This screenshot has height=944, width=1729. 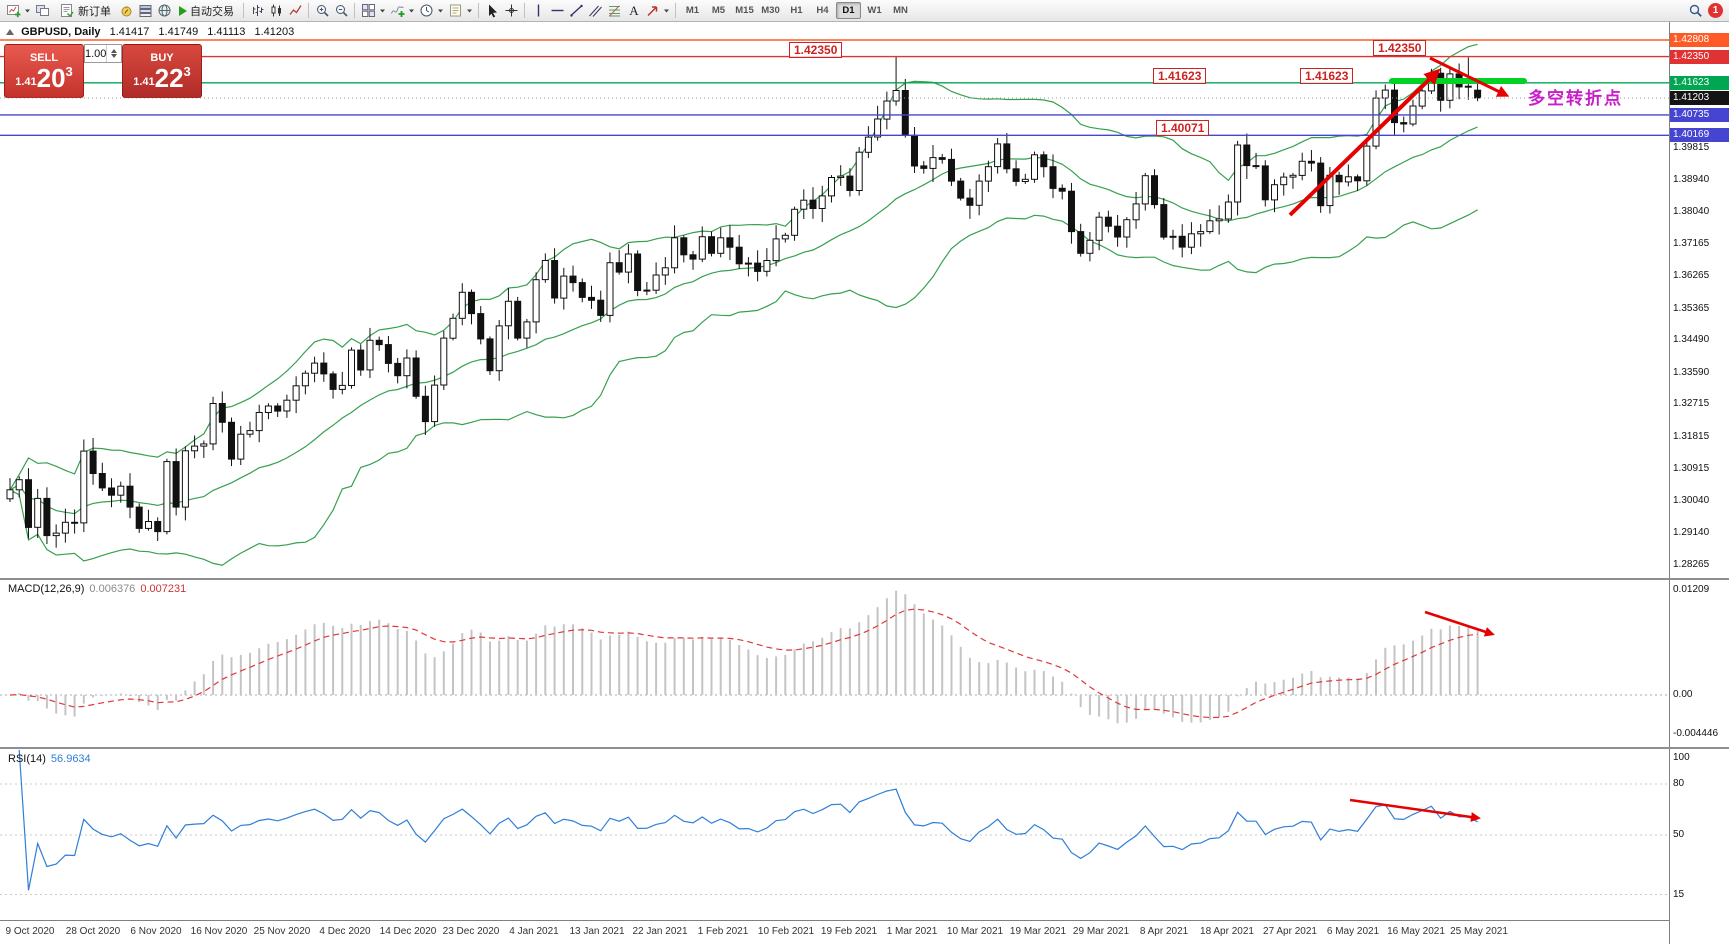 What do you see at coordinates (1679, 834) in the screenshot?
I see `rsi-scale-label: 50` at bounding box center [1679, 834].